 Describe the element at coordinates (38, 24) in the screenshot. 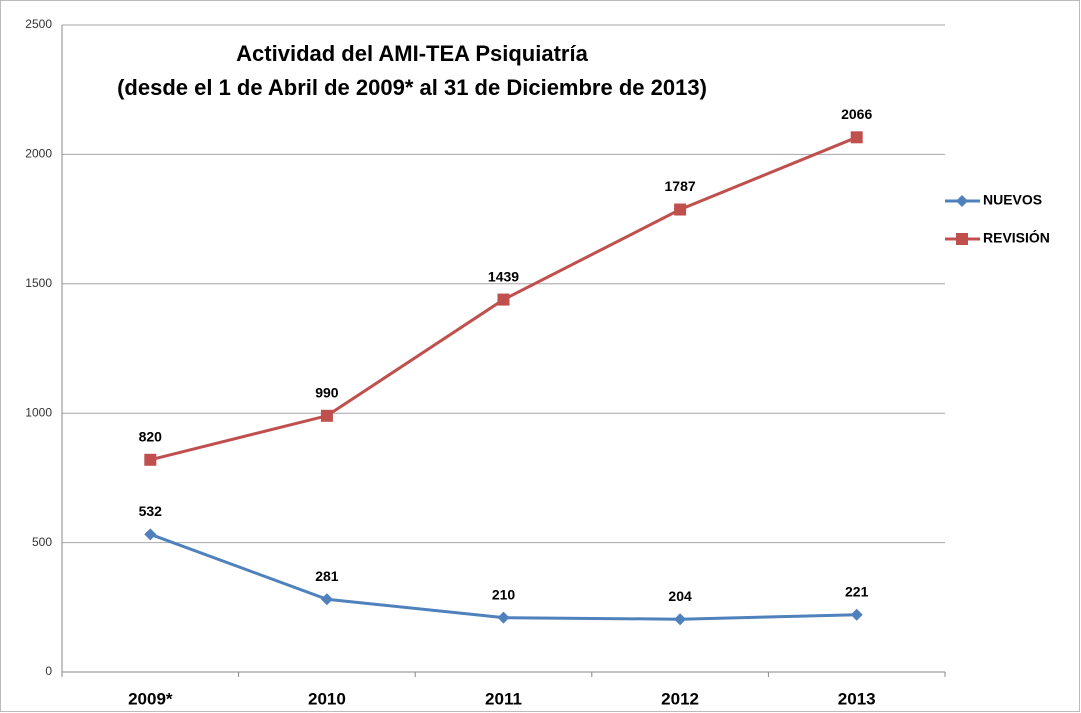

I see `y-tick-label: 2500` at that location.